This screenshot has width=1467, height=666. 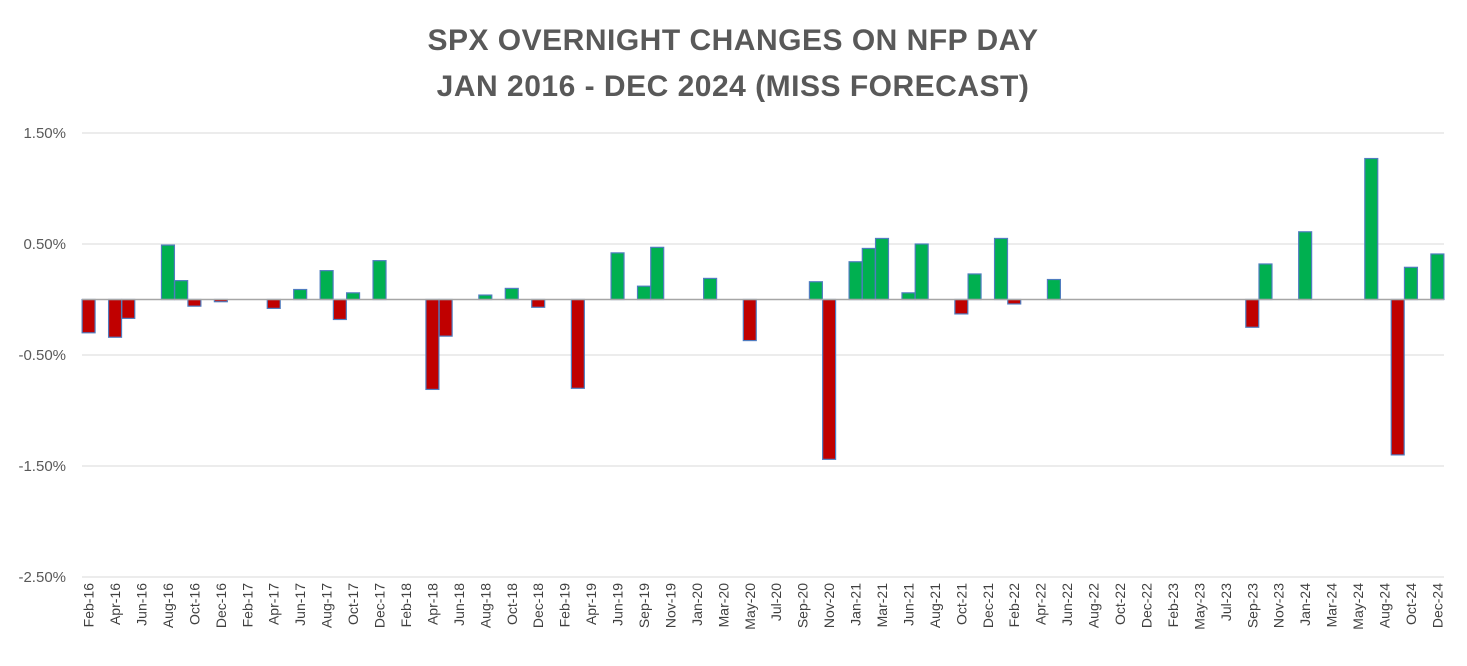 I want to click on y-axis-tick-labels: 1.50% 0.50% -0.50% -1.50% -2.50%, so click(x=42, y=355).